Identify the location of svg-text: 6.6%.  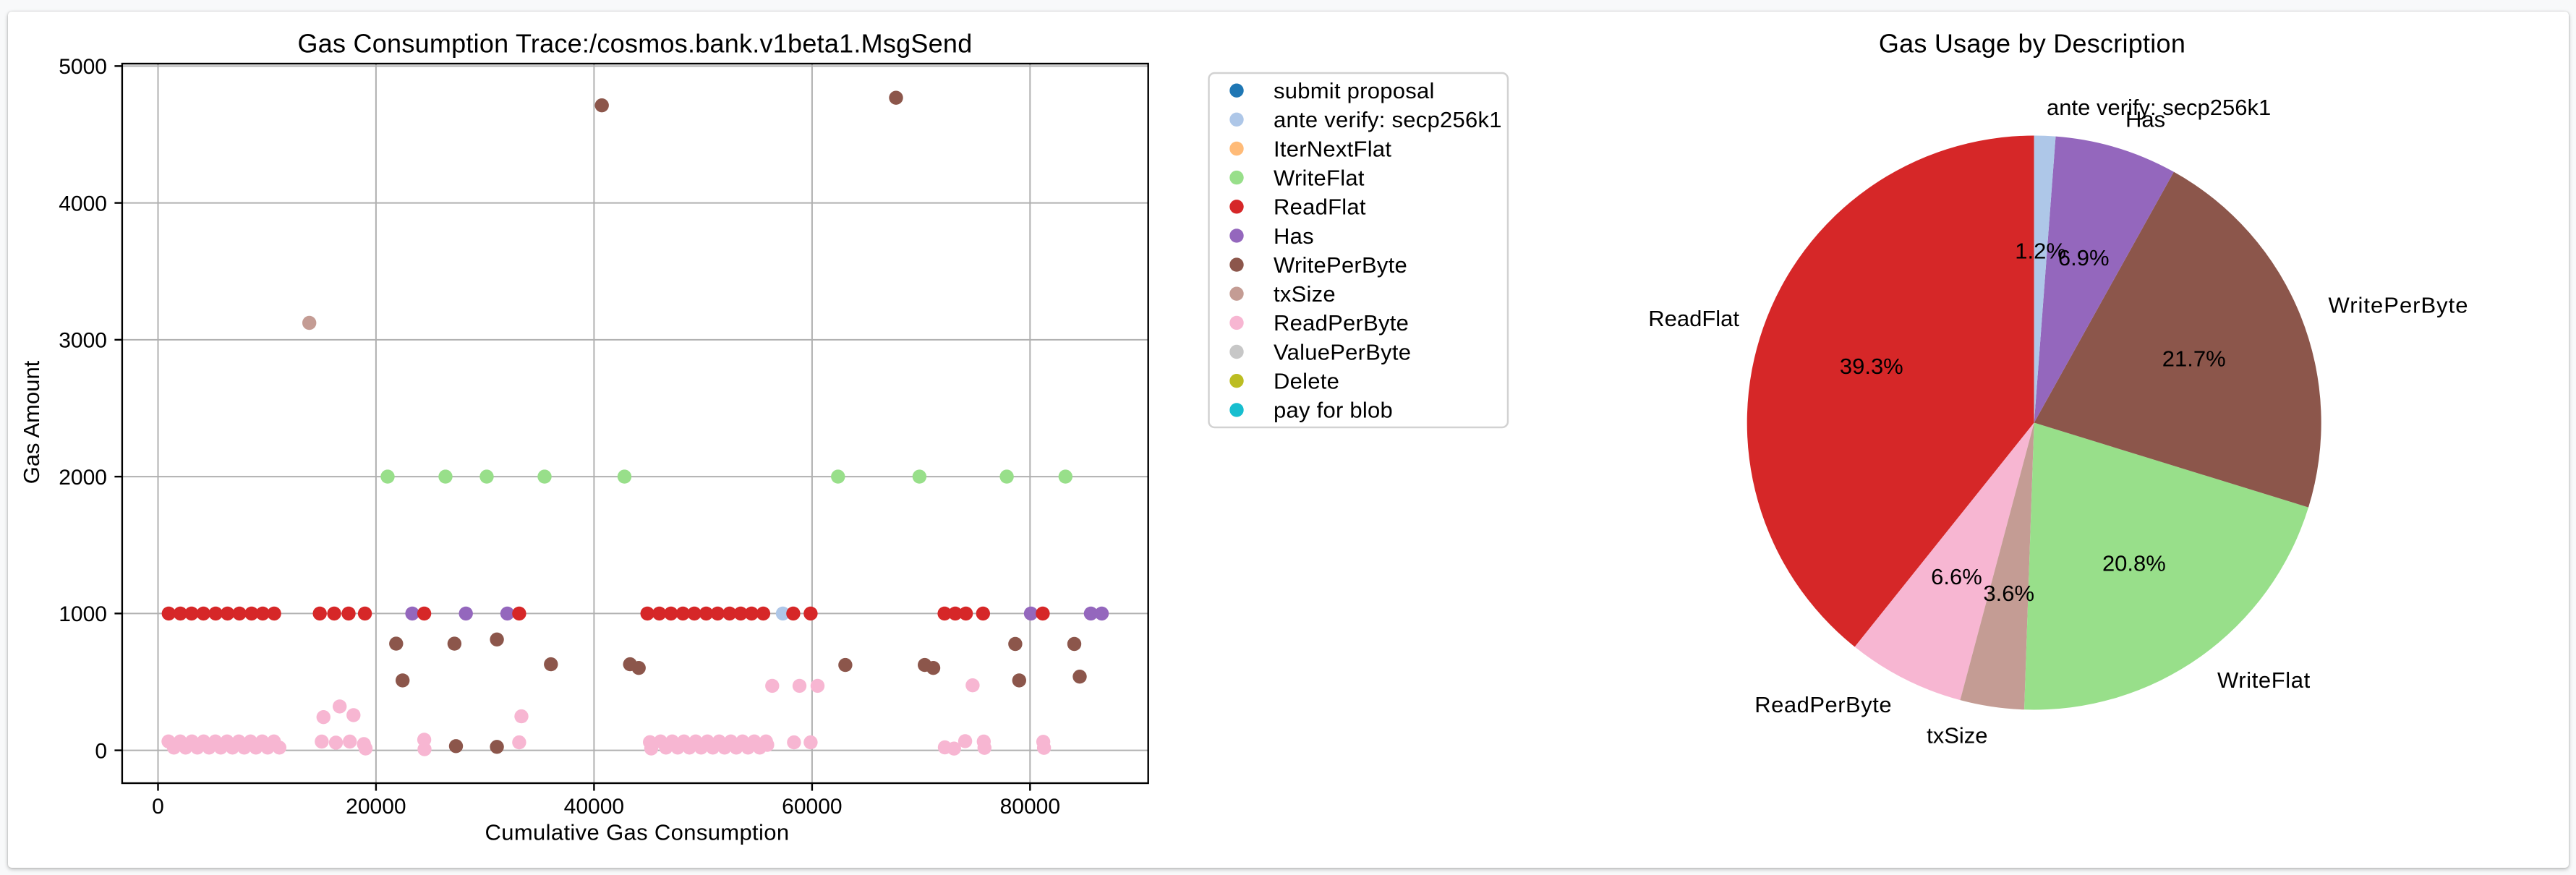
(1956, 576).